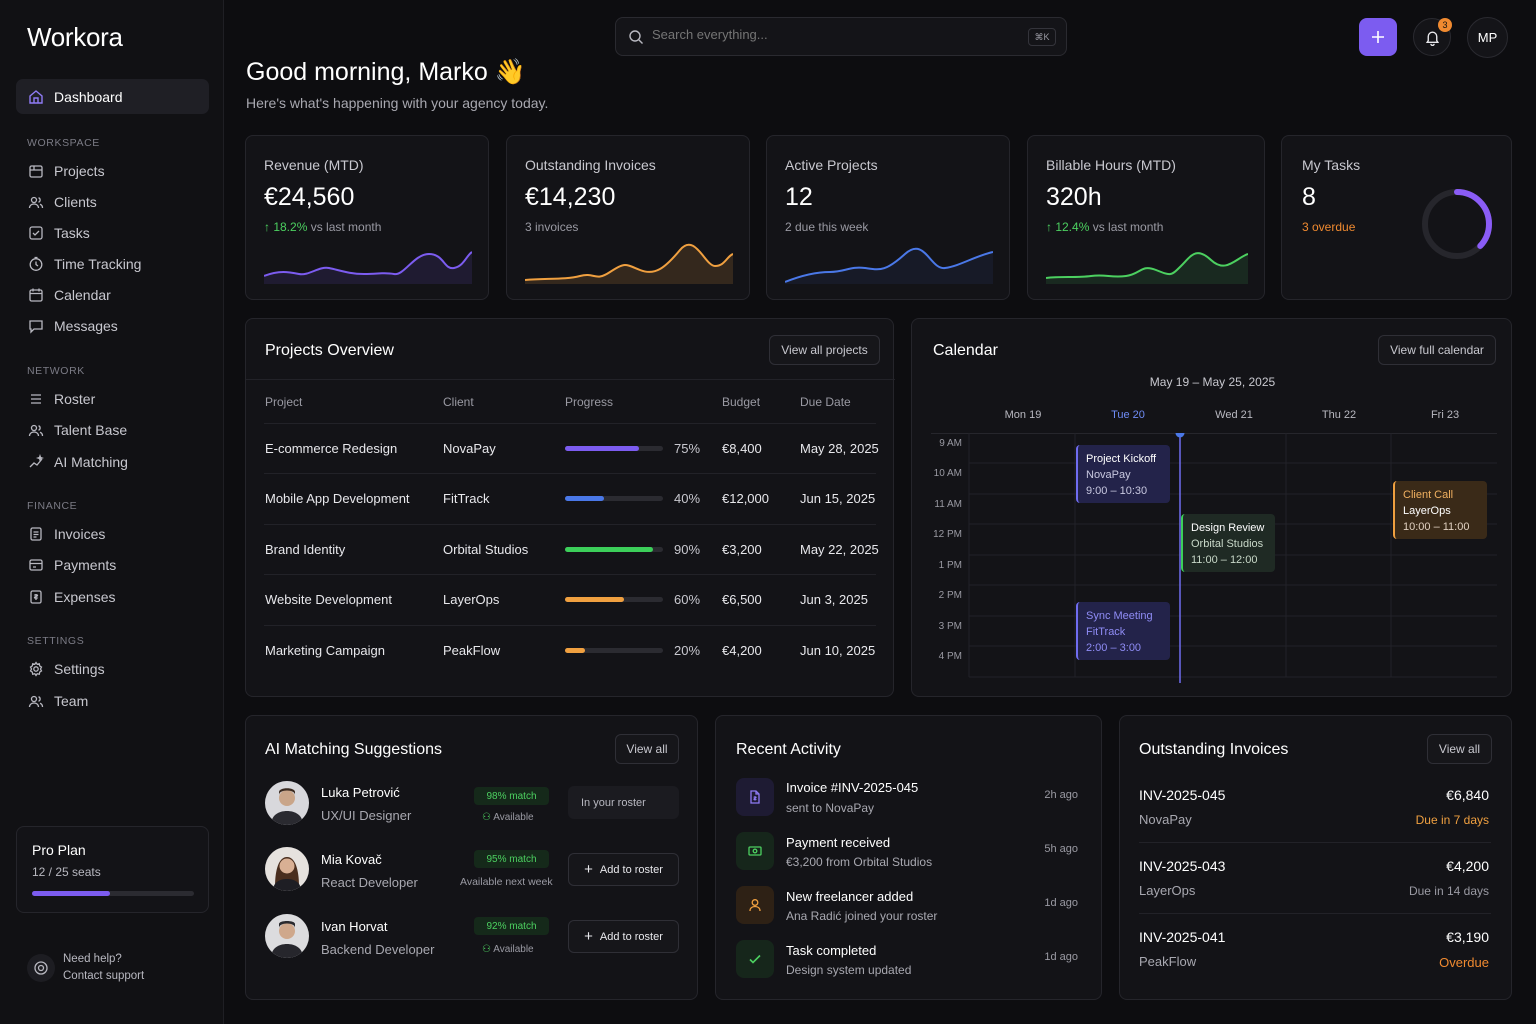 The width and height of the screenshot is (1536, 1024). I want to click on search-bar: ⌘K, so click(841, 36).